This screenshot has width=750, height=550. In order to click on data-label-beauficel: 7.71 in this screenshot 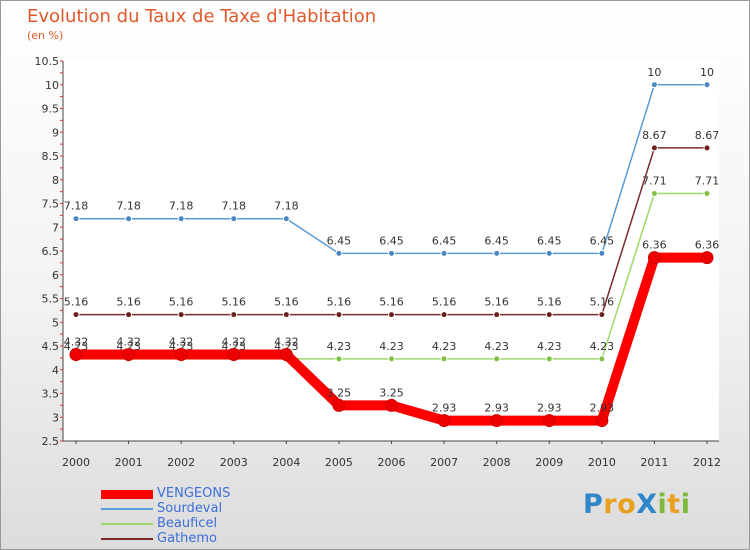, I will do `click(707, 181)`.